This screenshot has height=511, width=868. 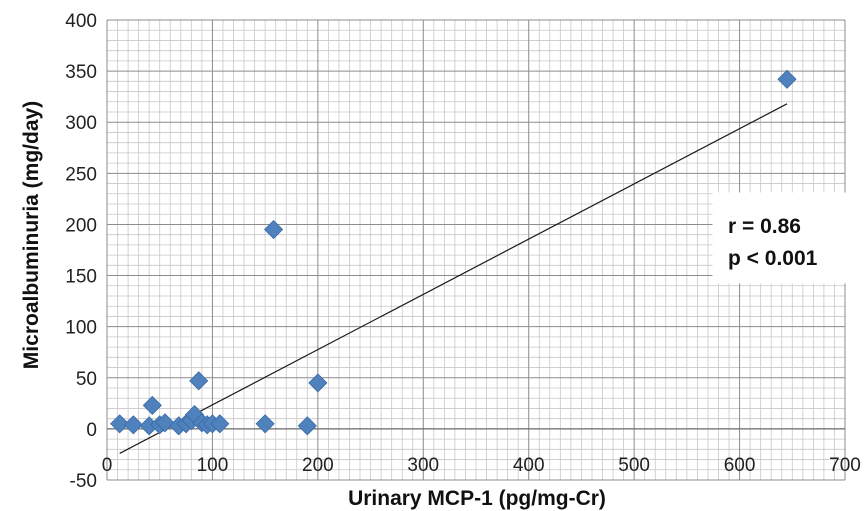 I want to click on y-tick-label: 0, so click(x=91, y=430).